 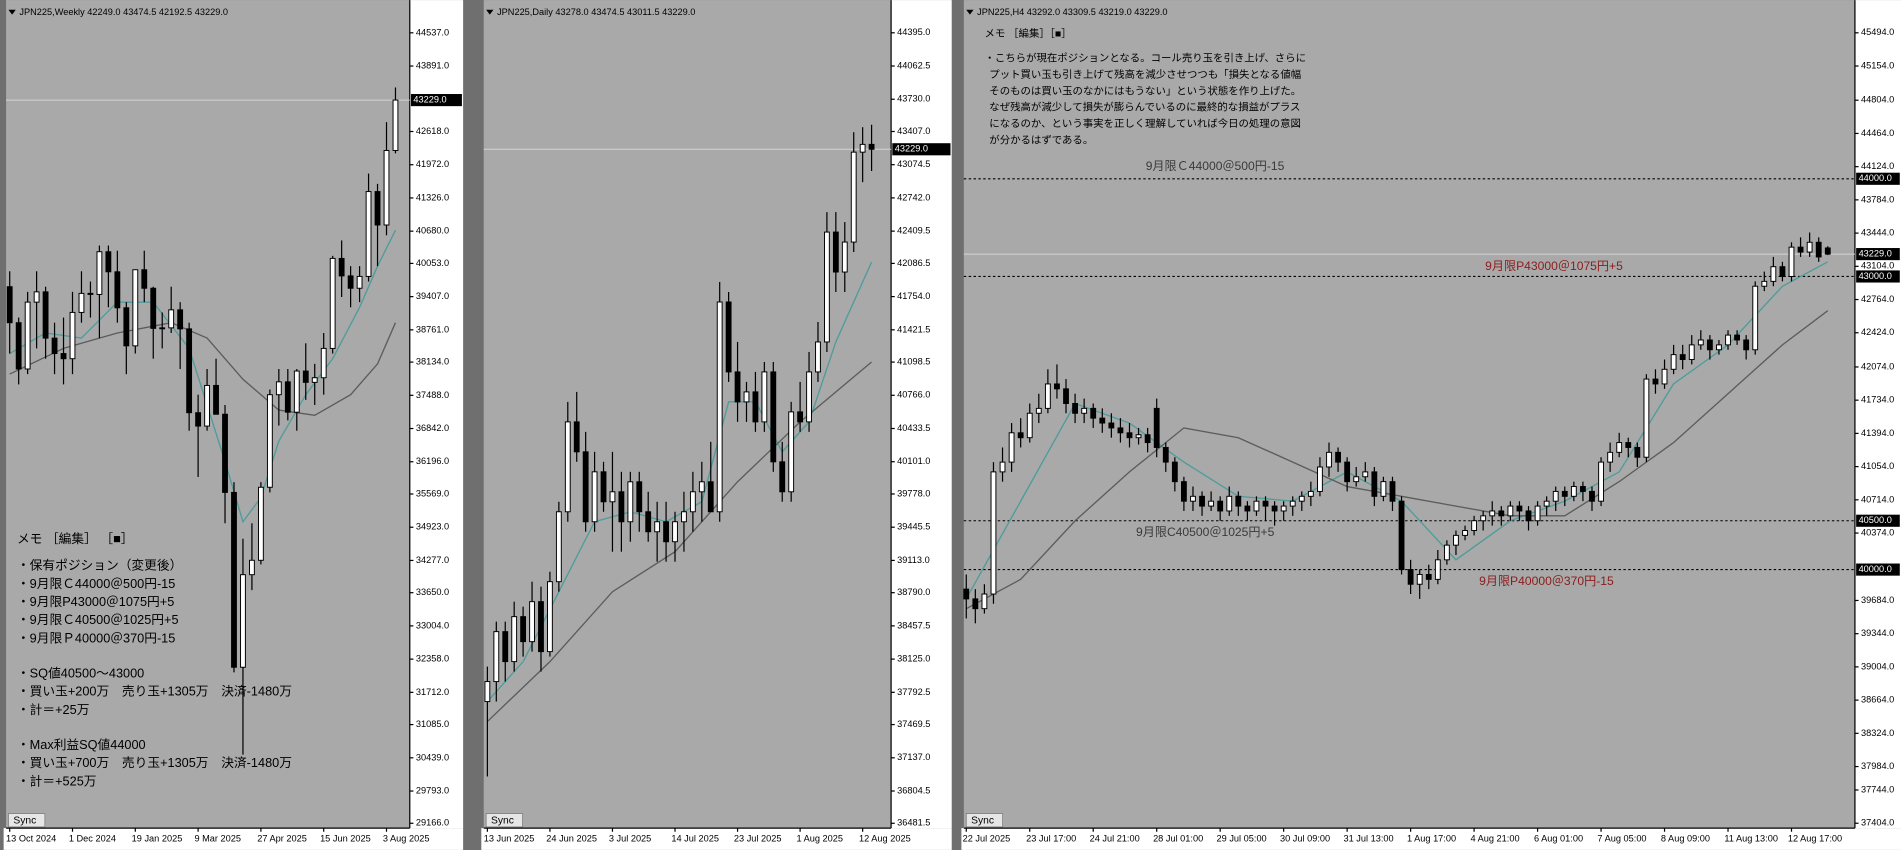 What do you see at coordinates (913, 757) in the screenshot?
I see `y-tick-label: 37137.0` at bounding box center [913, 757].